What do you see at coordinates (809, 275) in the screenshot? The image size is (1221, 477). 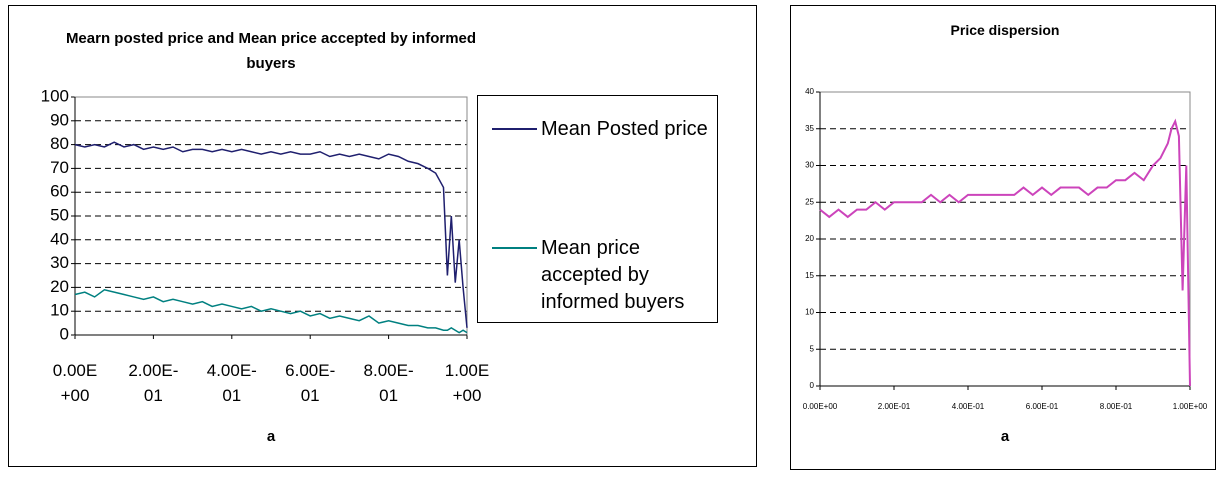 I see `y-tick-label: 15` at bounding box center [809, 275].